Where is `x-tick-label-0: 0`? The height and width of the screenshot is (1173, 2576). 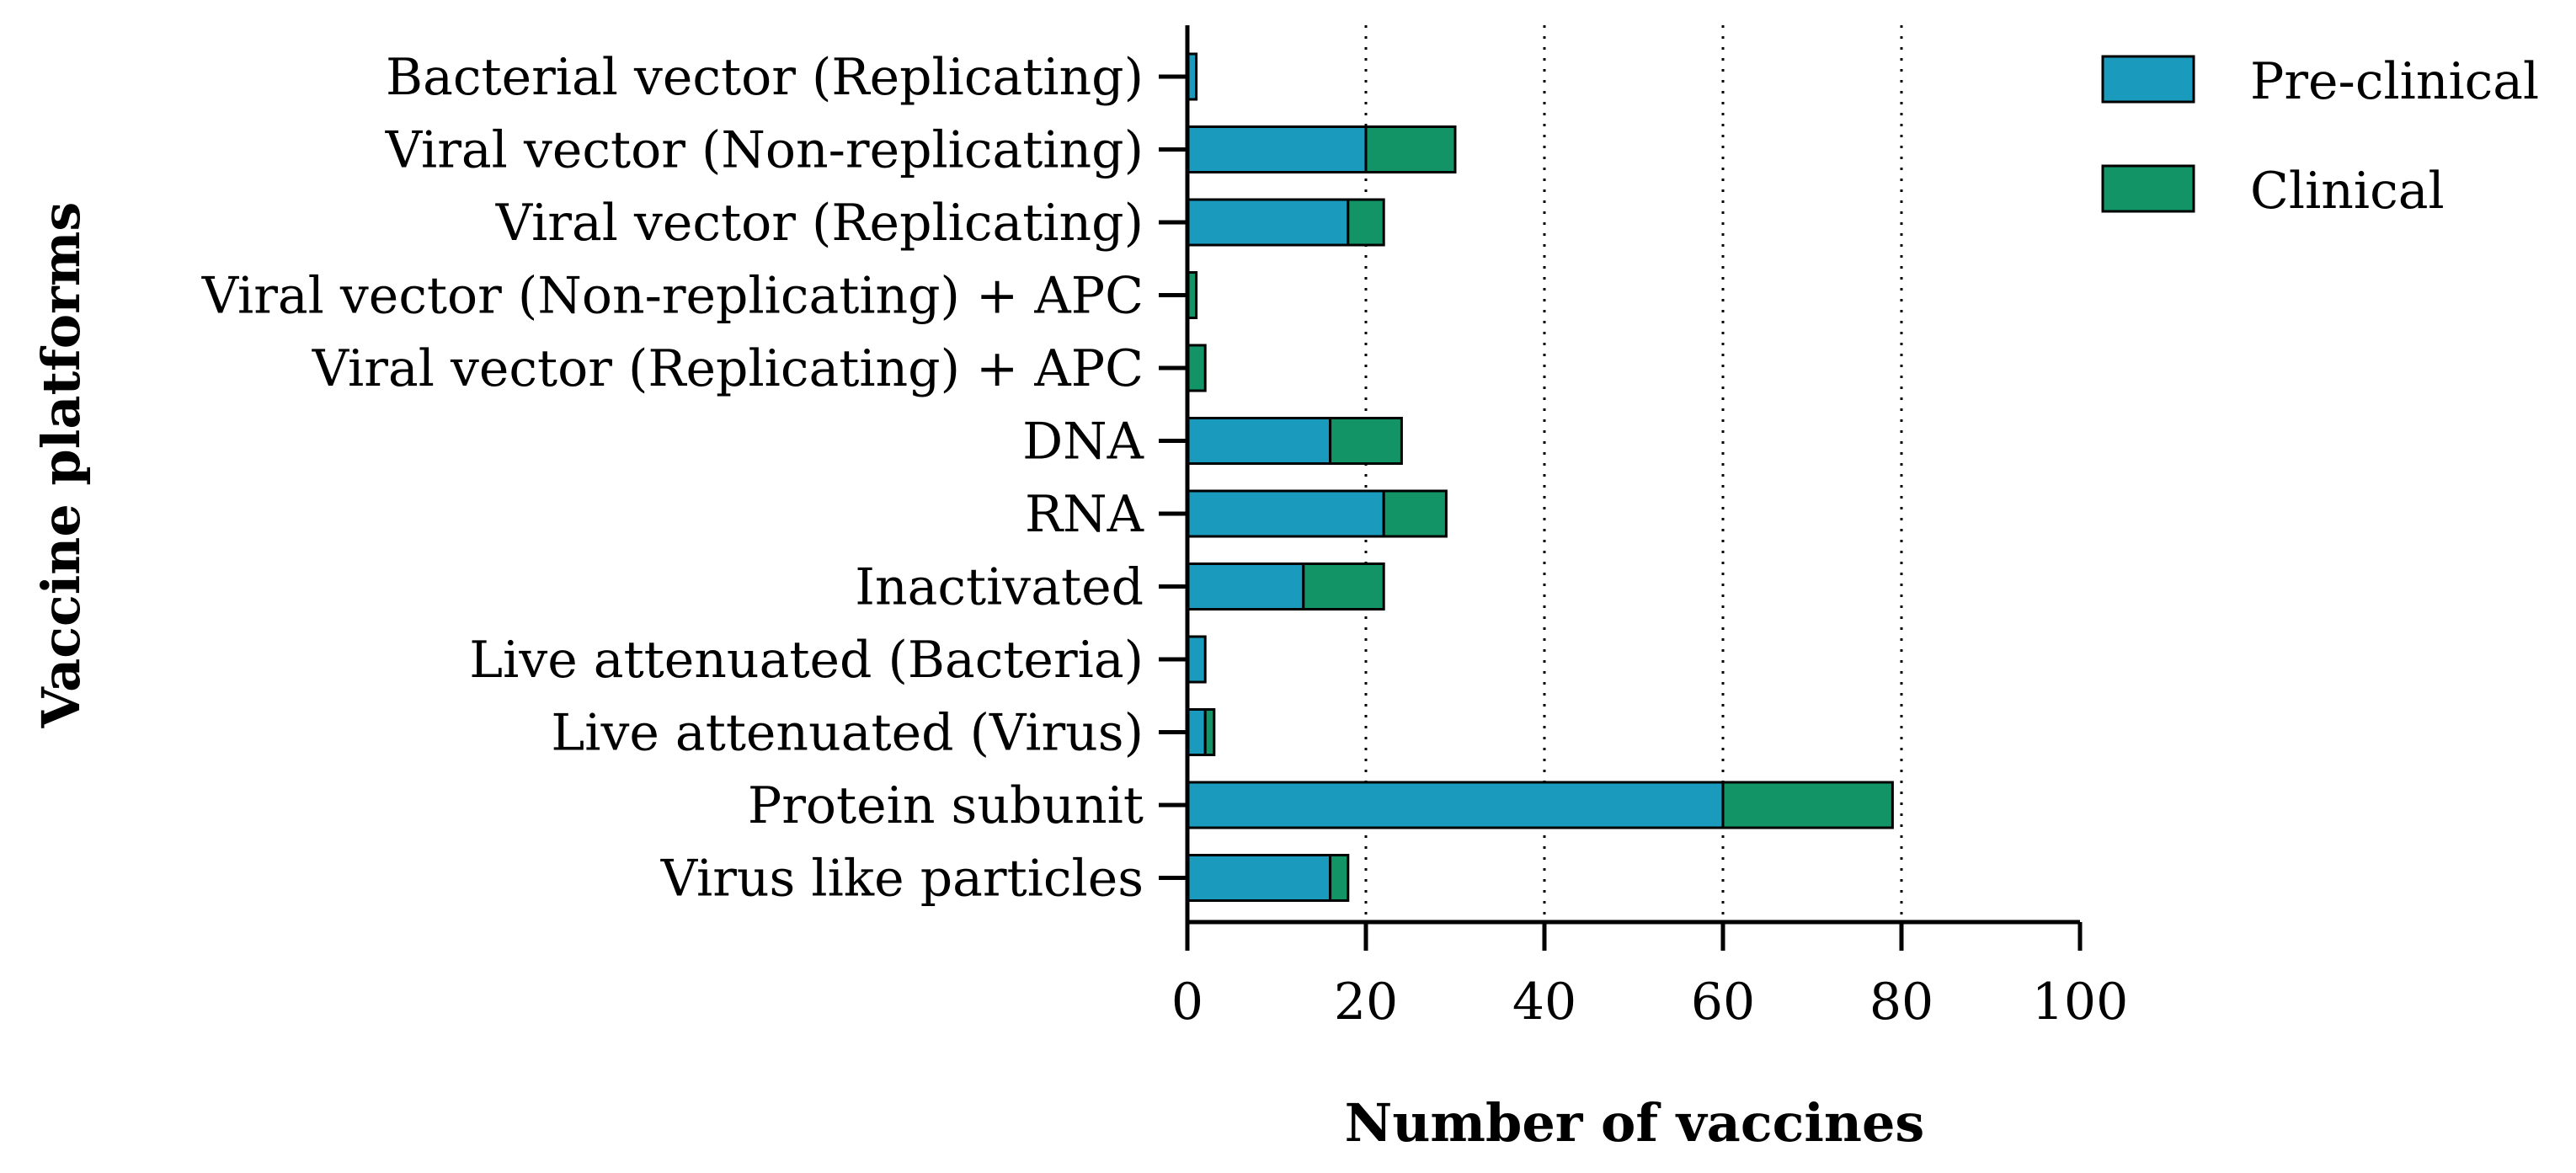
x-tick-label-0: 0 is located at coordinates (1187, 1002).